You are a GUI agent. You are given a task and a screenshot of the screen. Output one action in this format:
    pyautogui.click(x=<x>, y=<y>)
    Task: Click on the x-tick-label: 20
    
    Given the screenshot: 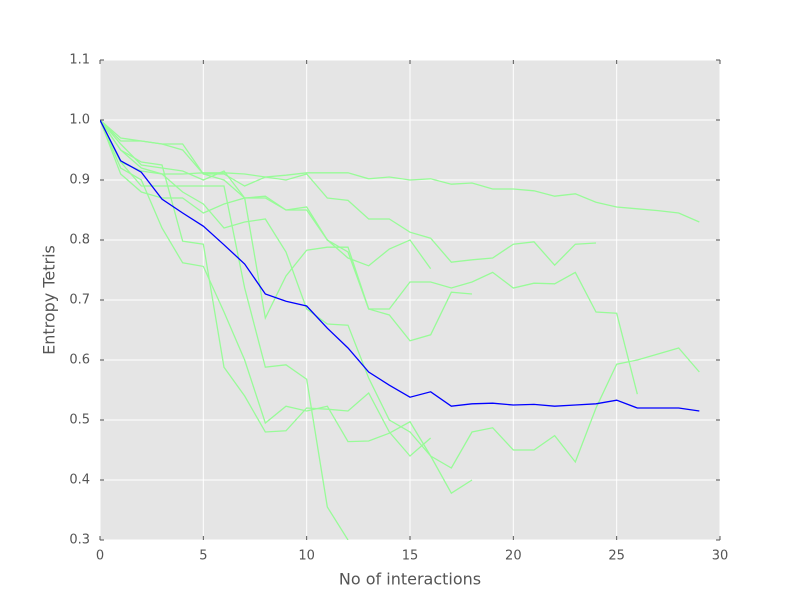 What is the action you would take?
    pyautogui.click(x=513, y=556)
    